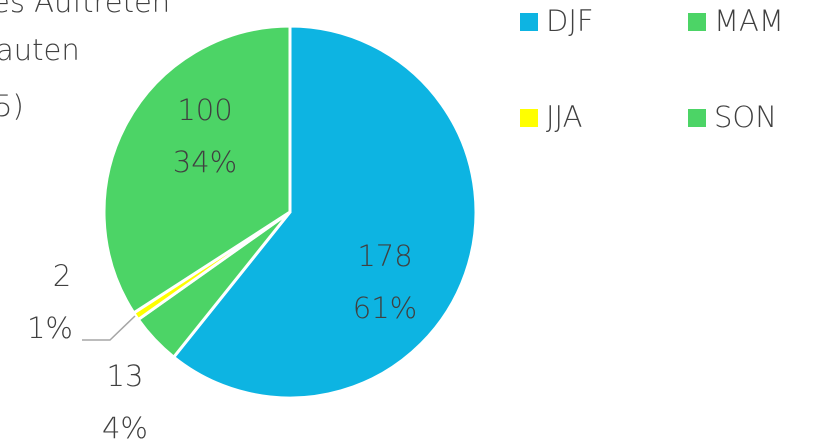 The width and height of the screenshot is (827, 442). What do you see at coordinates (50, 328) in the screenshot?
I see `percentage-label: 1%` at bounding box center [50, 328].